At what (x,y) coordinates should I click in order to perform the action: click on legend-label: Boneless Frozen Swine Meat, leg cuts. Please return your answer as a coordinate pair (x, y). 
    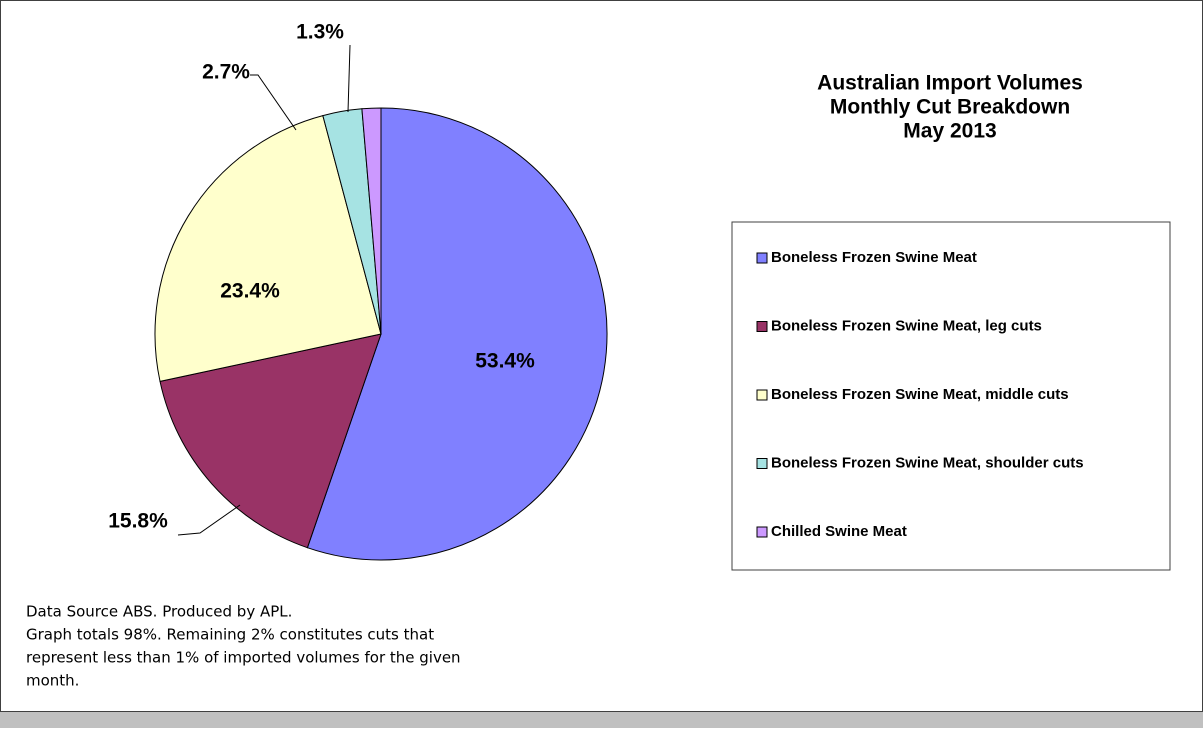
    Looking at the image, I should click on (906, 325).